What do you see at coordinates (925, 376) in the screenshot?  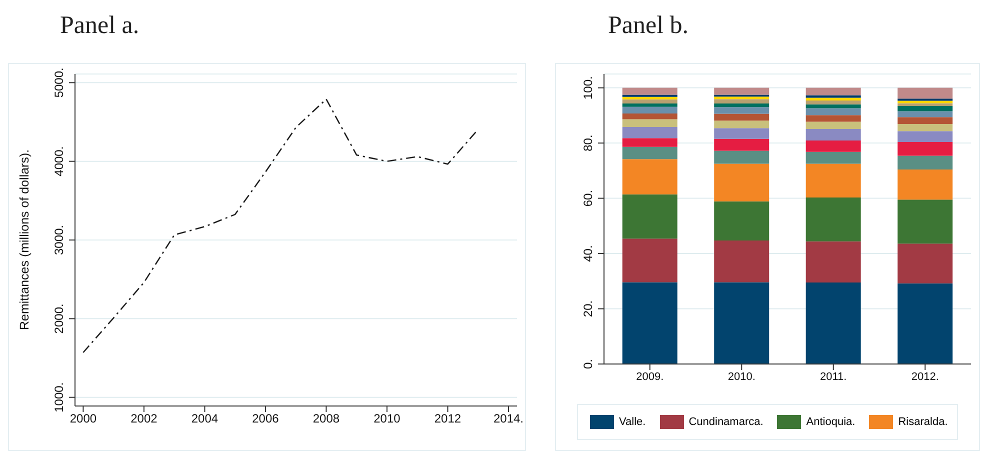 I see `x-tick-label: 2012.` at bounding box center [925, 376].